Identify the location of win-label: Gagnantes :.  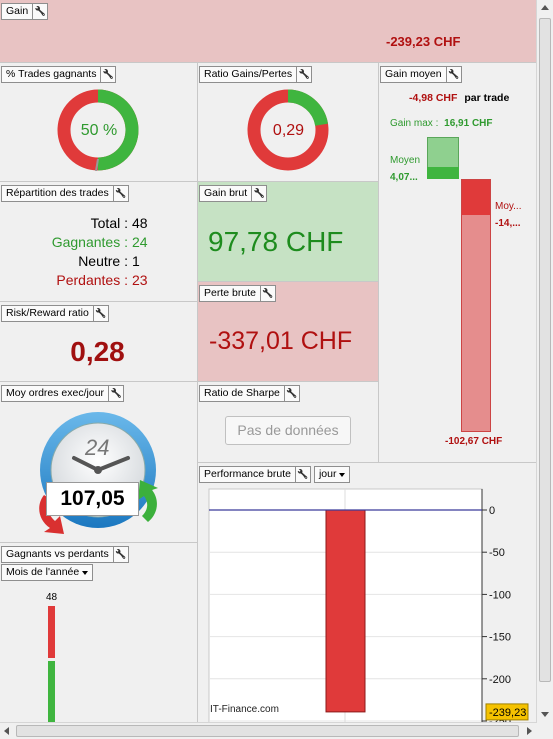
(89, 242).